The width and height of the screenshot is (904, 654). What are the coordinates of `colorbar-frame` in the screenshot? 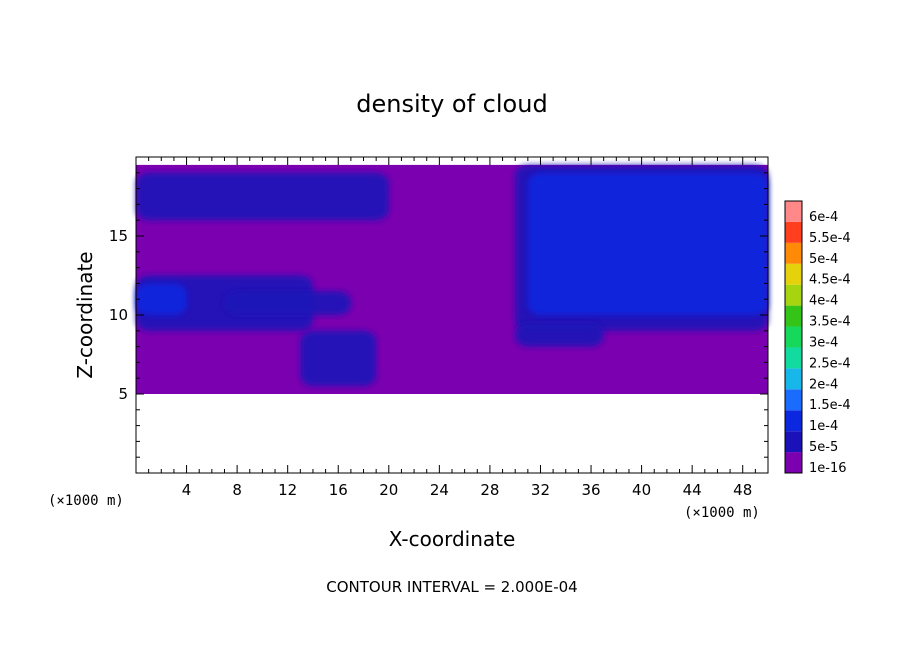 It's located at (793, 337).